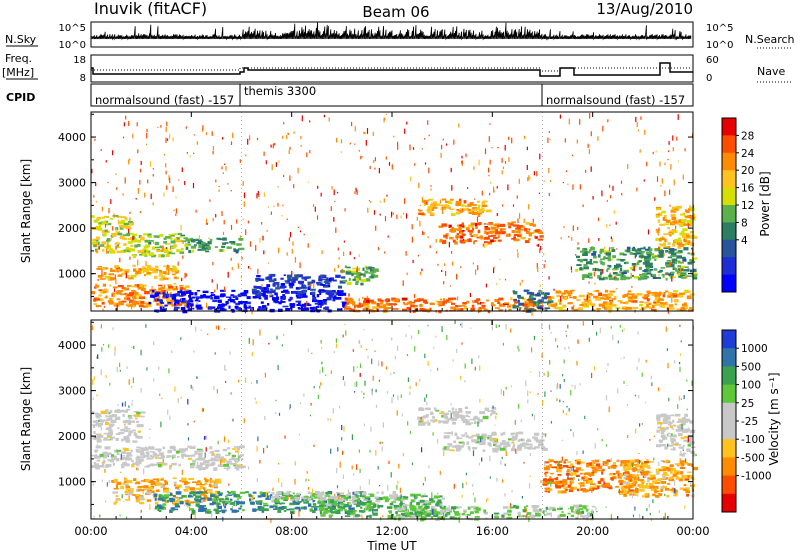 This screenshot has width=800, height=554. I want to click on nsky-tick-bottom: 10^0, so click(72, 45).